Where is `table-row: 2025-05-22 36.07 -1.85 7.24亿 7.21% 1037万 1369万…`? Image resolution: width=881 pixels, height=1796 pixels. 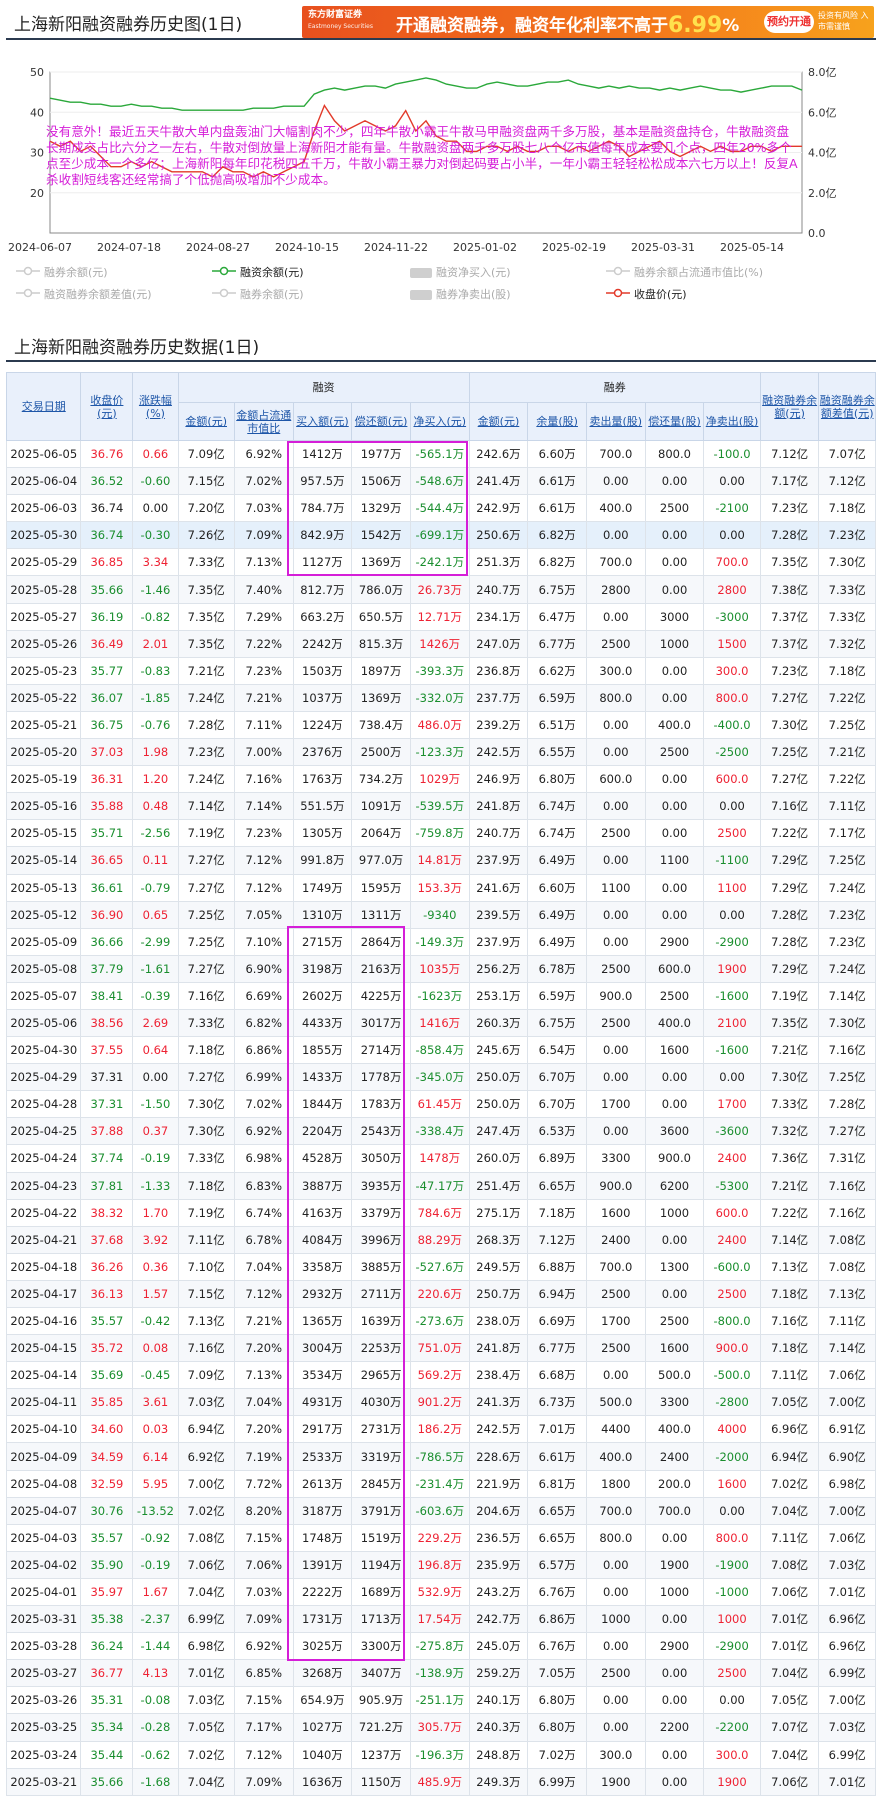 table-row: 2025-05-22 36.07 -1.85 7.24亿 7.21% 1037万 1369万… is located at coordinates (440, 697).